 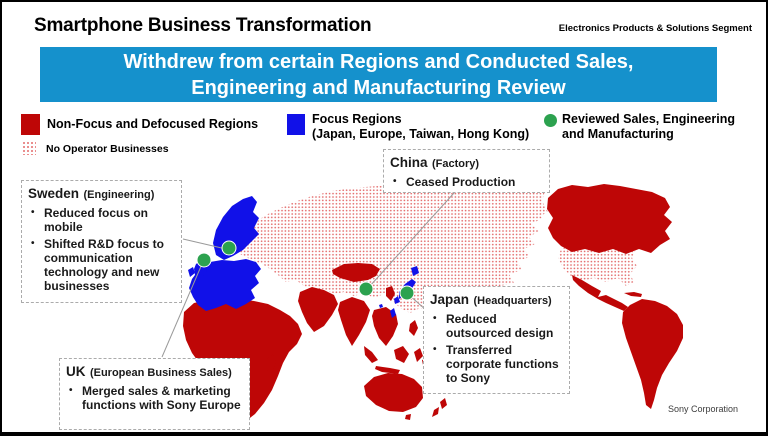 What do you see at coordinates (435, 412) in the screenshot?
I see `region-new-zealand-south` at bounding box center [435, 412].